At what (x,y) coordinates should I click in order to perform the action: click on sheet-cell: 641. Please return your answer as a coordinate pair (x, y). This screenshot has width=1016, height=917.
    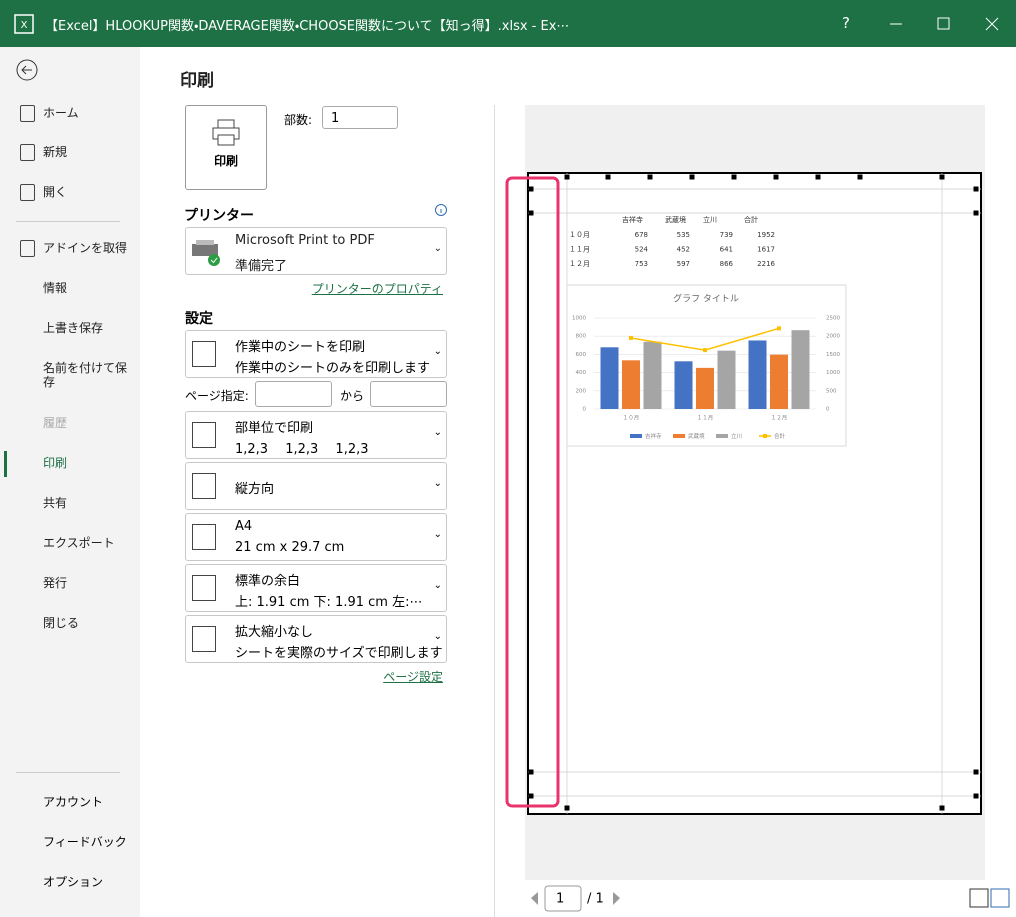
    Looking at the image, I should click on (726, 250).